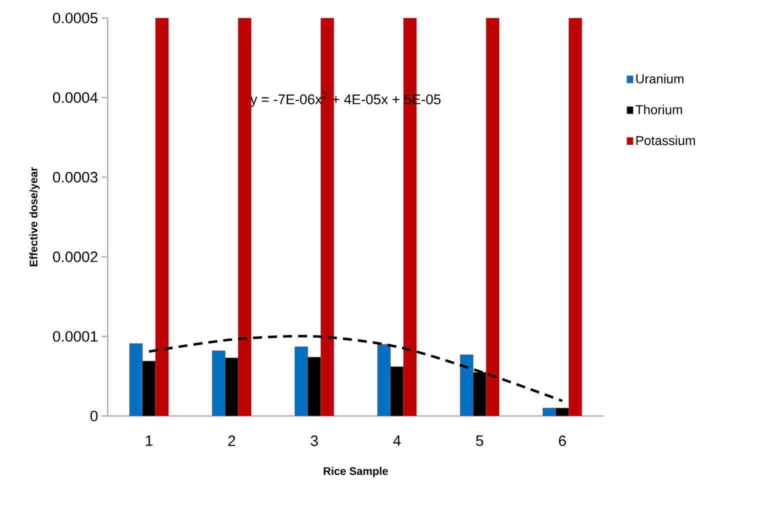  Describe the element at coordinates (75, 97) in the screenshot. I see `y-tick-label: 0.0004` at that location.